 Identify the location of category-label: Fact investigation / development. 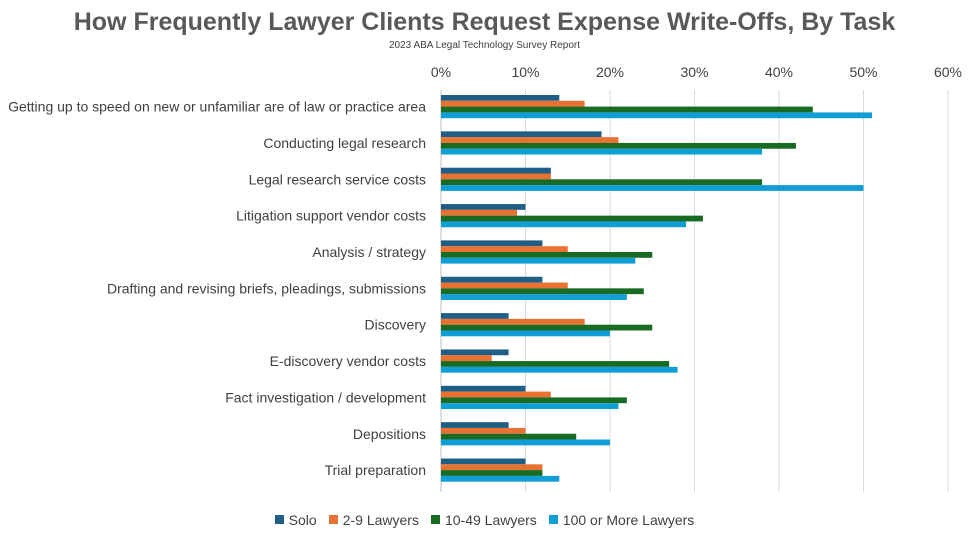
(325, 397).